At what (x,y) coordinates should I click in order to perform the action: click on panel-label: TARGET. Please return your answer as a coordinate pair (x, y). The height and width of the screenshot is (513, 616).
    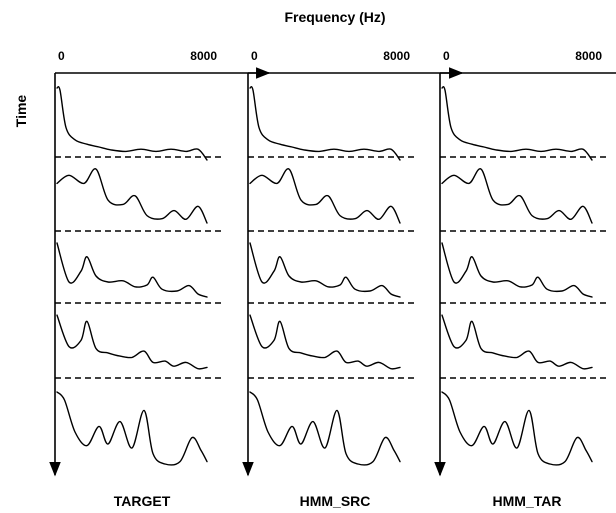
    Looking at the image, I should click on (142, 501).